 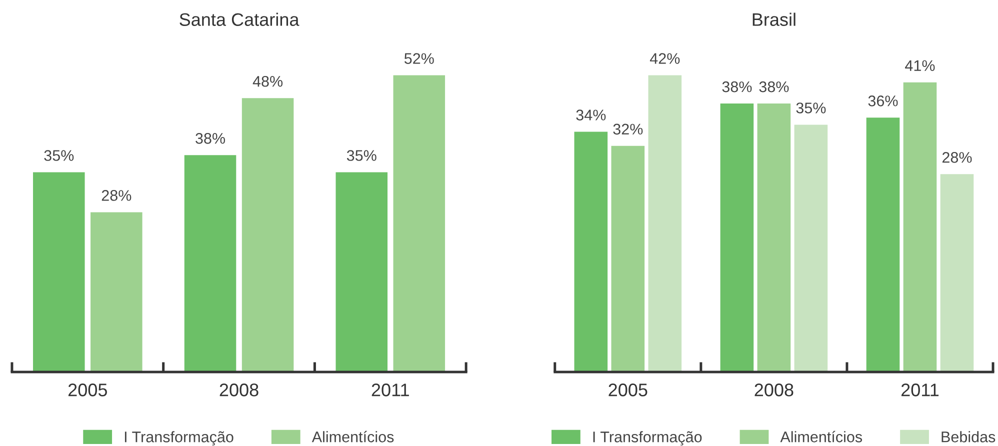 What do you see at coordinates (665, 58) in the screenshot?
I see `data-label: 42%` at bounding box center [665, 58].